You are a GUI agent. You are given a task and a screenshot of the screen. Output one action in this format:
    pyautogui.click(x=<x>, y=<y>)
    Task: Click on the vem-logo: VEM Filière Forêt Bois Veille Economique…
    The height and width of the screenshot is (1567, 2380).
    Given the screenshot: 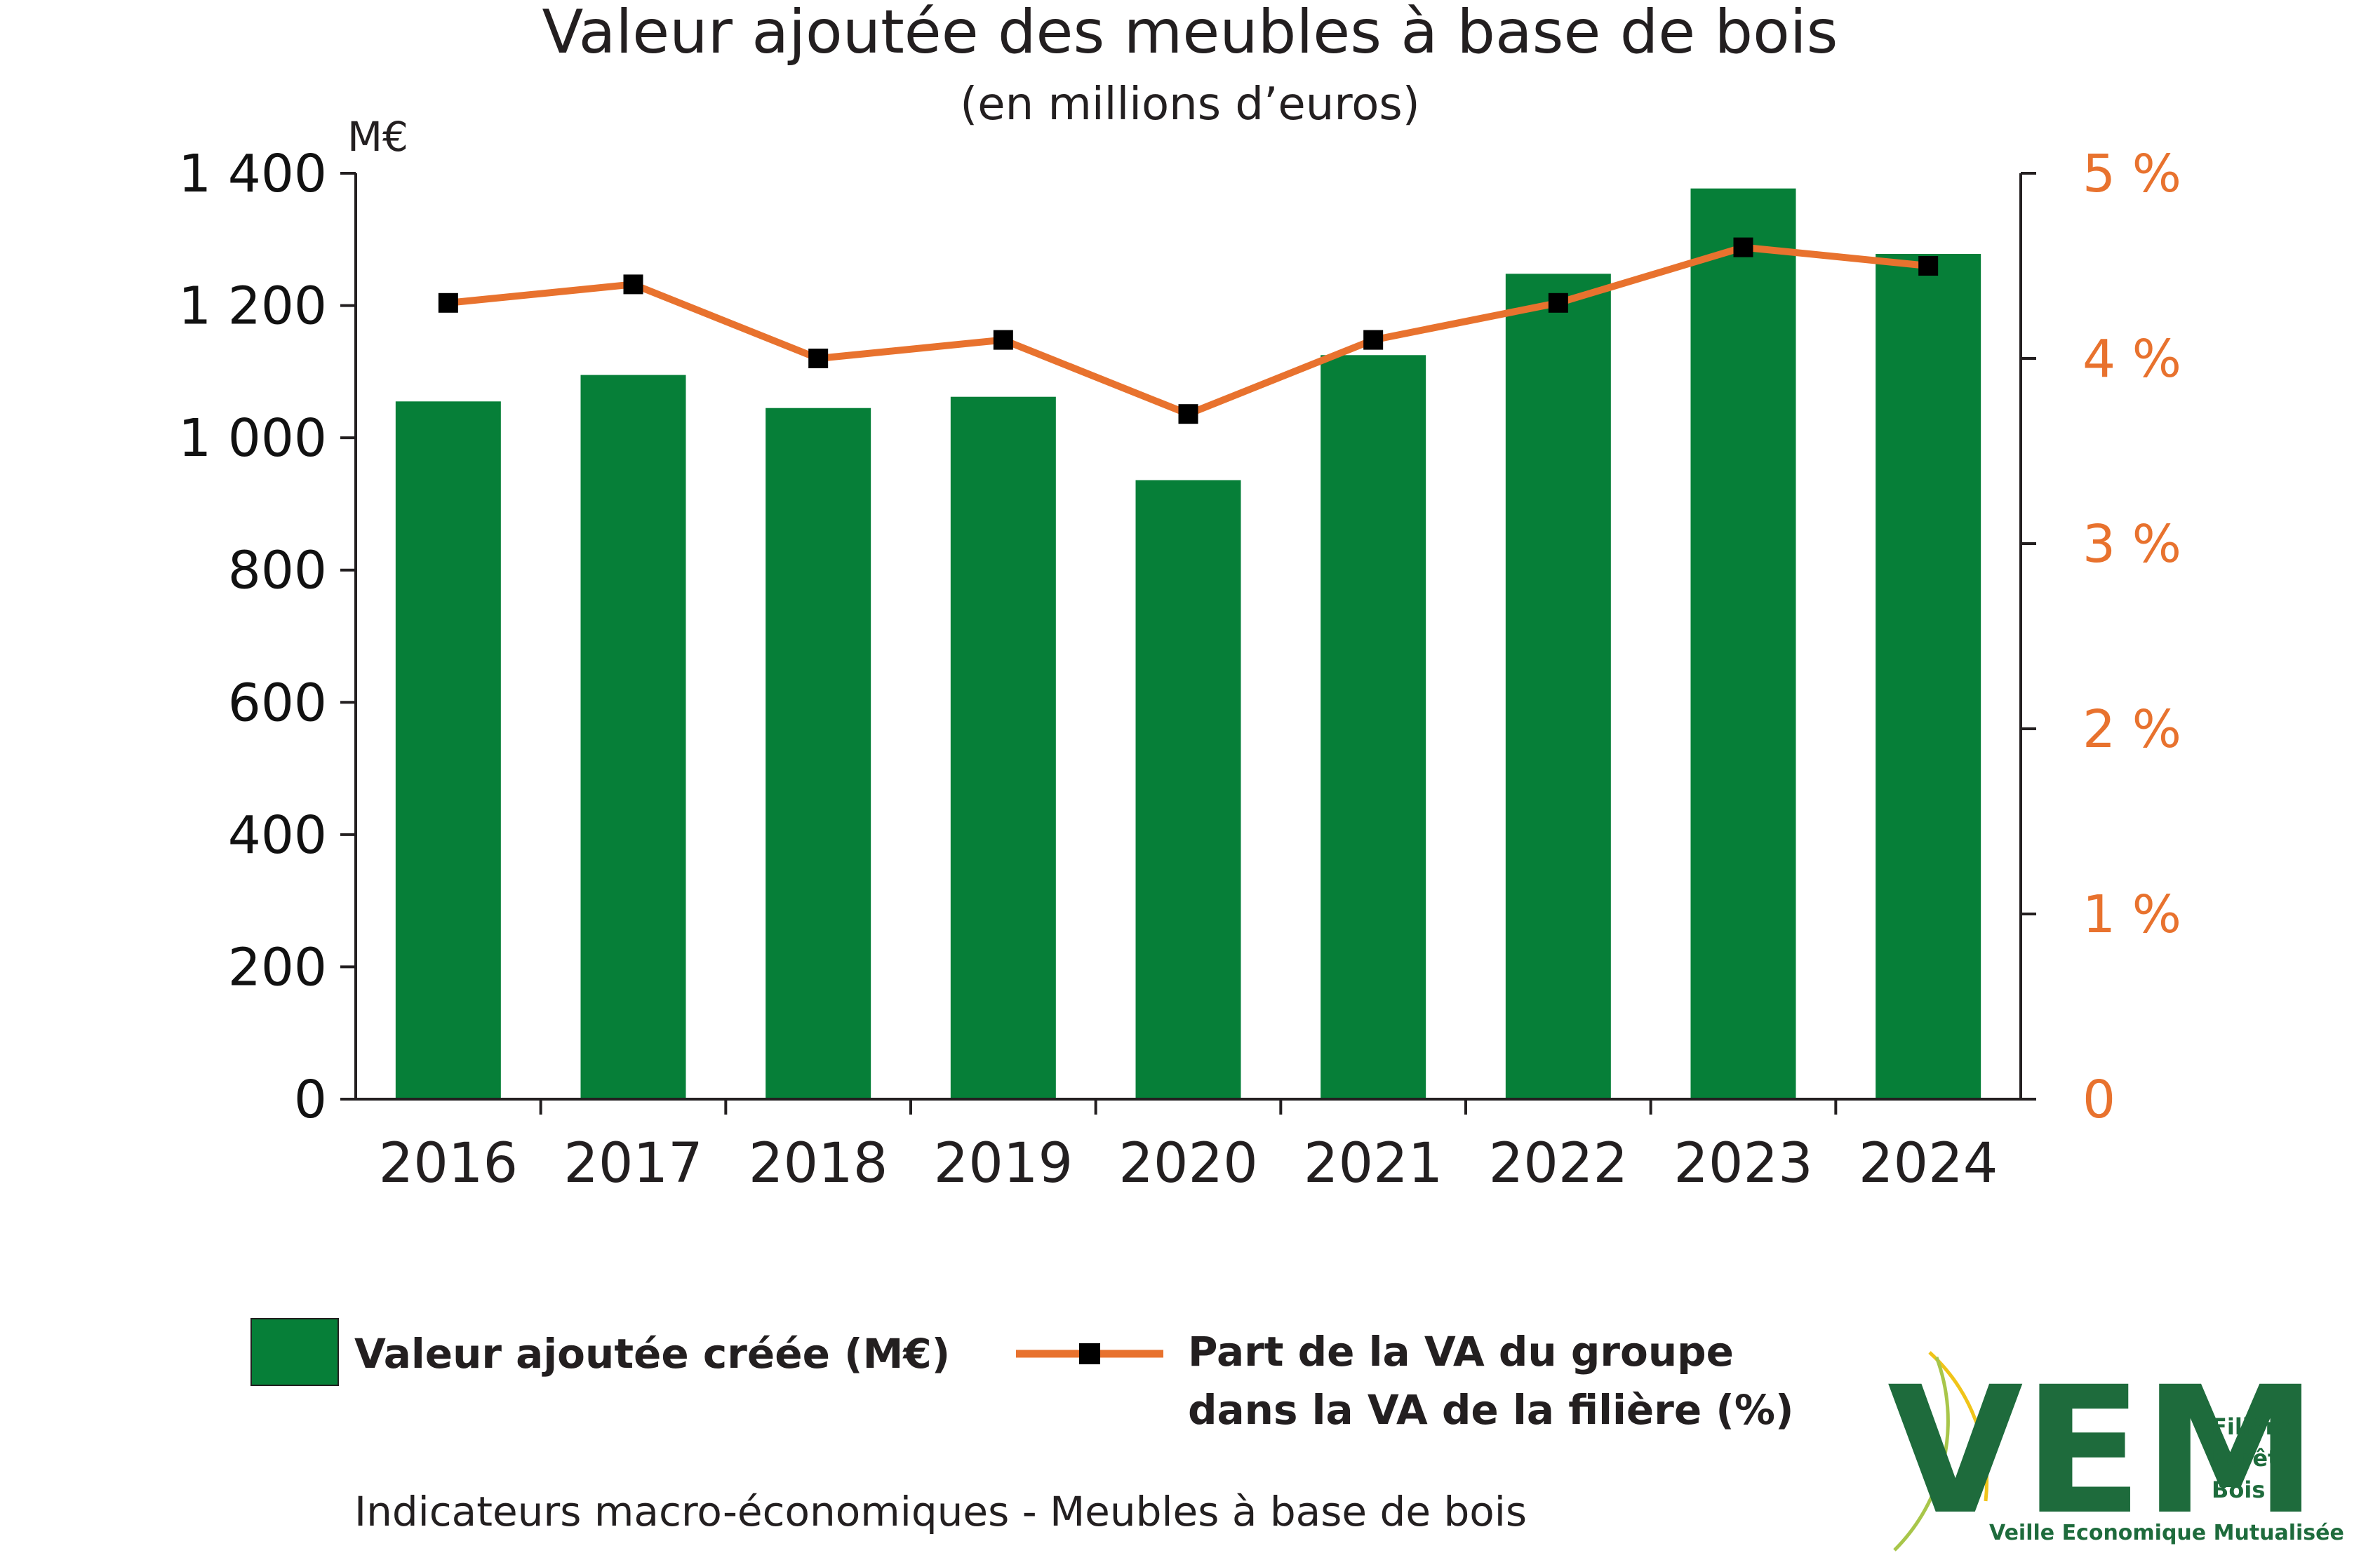 What is the action you would take?
    pyautogui.click(x=2116, y=1451)
    